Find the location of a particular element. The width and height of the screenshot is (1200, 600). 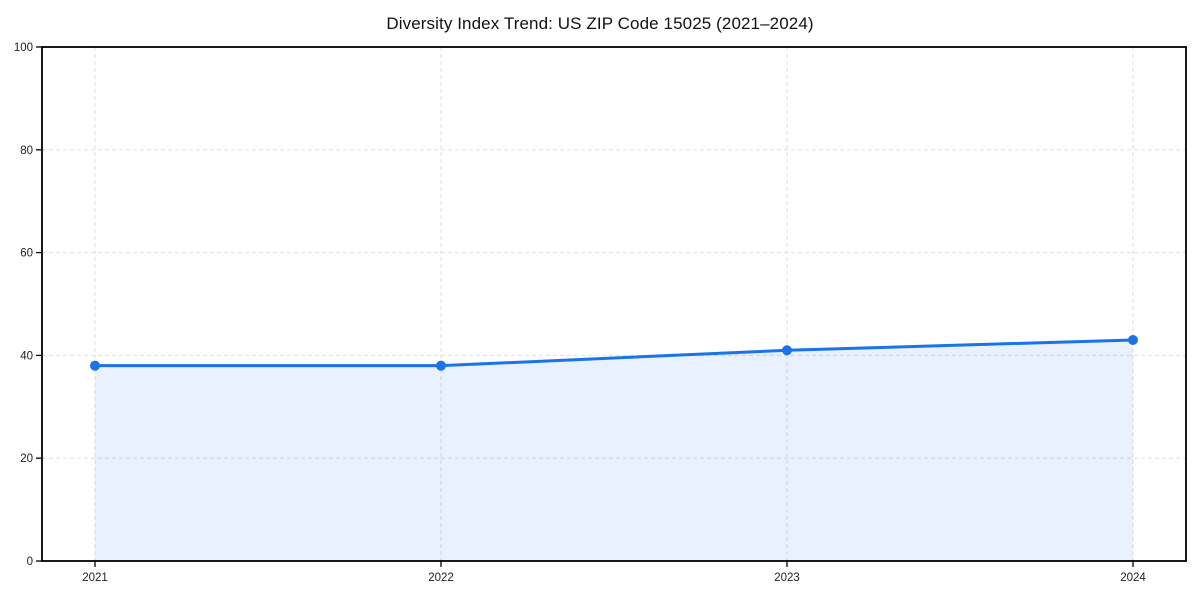

y-axis-tick-label: 100 is located at coordinates (23, 48).